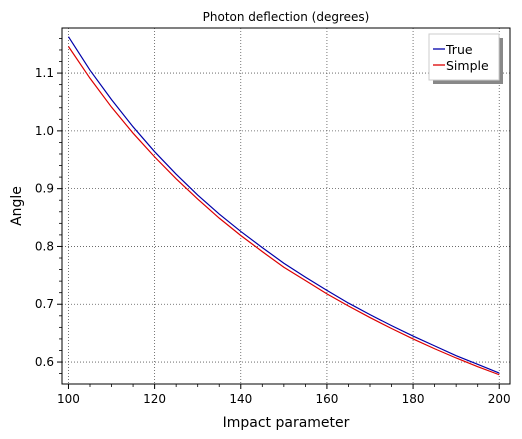 The width and height of the screenshot is (522, 439). Describe the element at coordinates (499, 399) in the screenshot. I see `x-tick-label: 200` at that location.